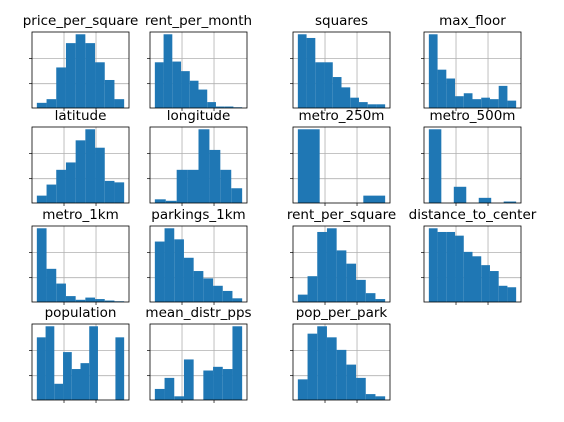 The height and width of the screenshot is (422, 564). What do you see at coordinates (198, 215) in the screenshot?
I see `panel-title: parkings_1km` at bounding box center [198, 215].